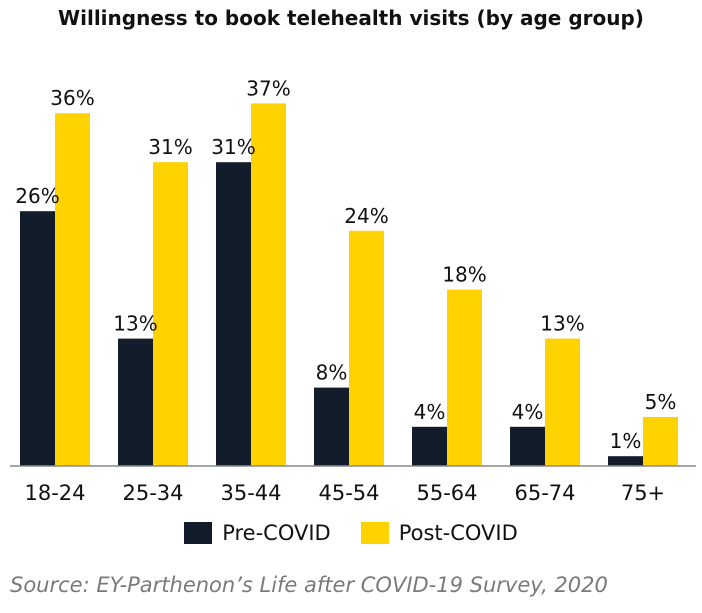 The width and height of the screenshot is (702, 613). What do you see at coordinates (152, 493) in the screenshot?
I see `x-tick-label-25-34: 25-34` at bounding box center [152, 493].